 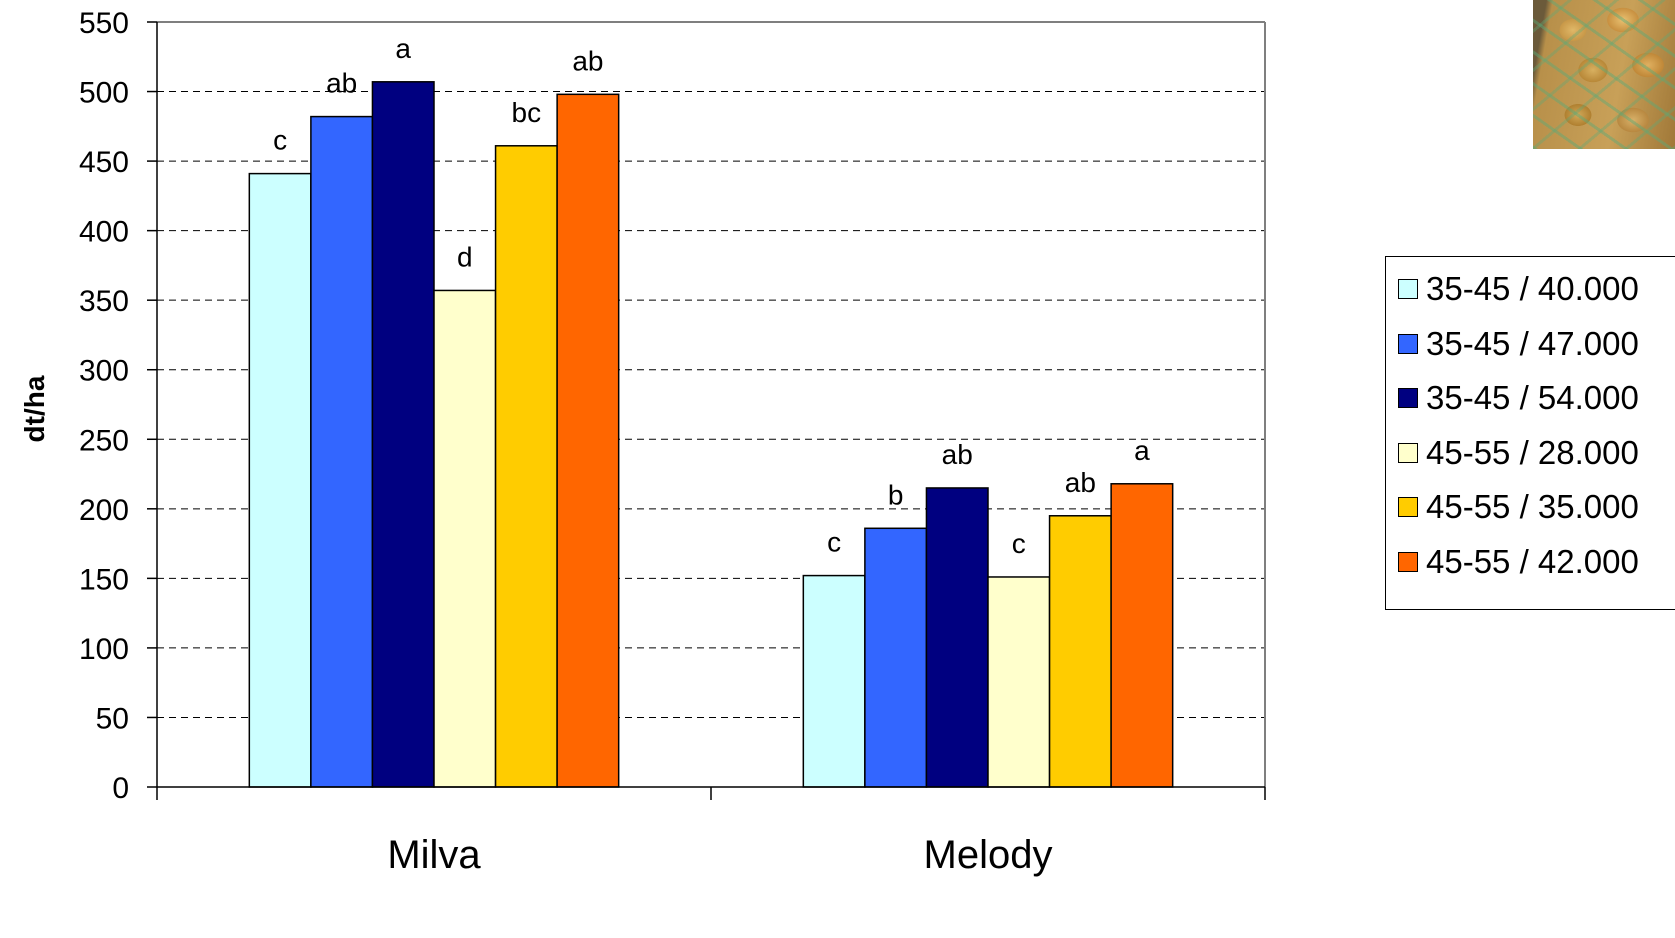 What do you see at coordinates (465, 256) in the screenshot?
I see `significance-label: d` at bounding box center [465, 256].